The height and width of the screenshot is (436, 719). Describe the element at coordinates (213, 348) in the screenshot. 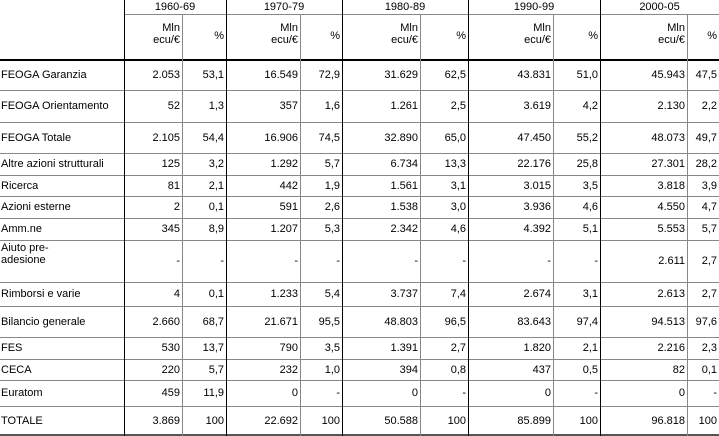

I see `percent-cell: 13,7` at that location.